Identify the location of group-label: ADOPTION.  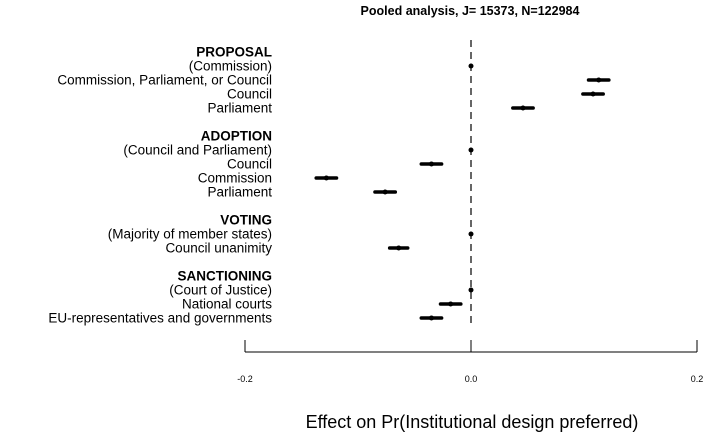
(236, 136).